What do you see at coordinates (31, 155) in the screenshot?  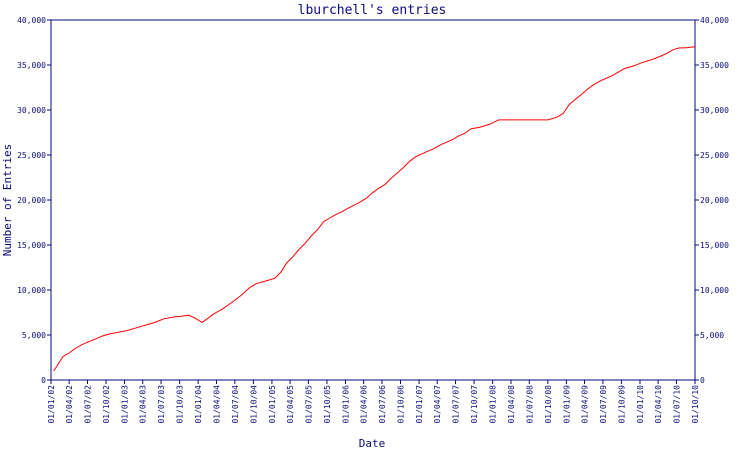 I see `y-tick-label-left: 25,000` at bounding box center [31, 155].